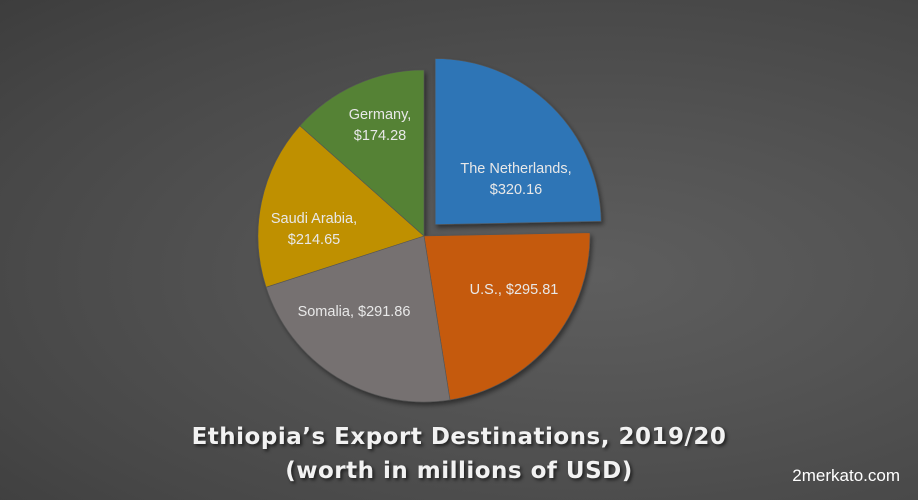 This screenshot has height=500, width=918. Describe the element at coordinates (518, 141) in the screenshot. I see `pie-slice-netherlands` at that location.